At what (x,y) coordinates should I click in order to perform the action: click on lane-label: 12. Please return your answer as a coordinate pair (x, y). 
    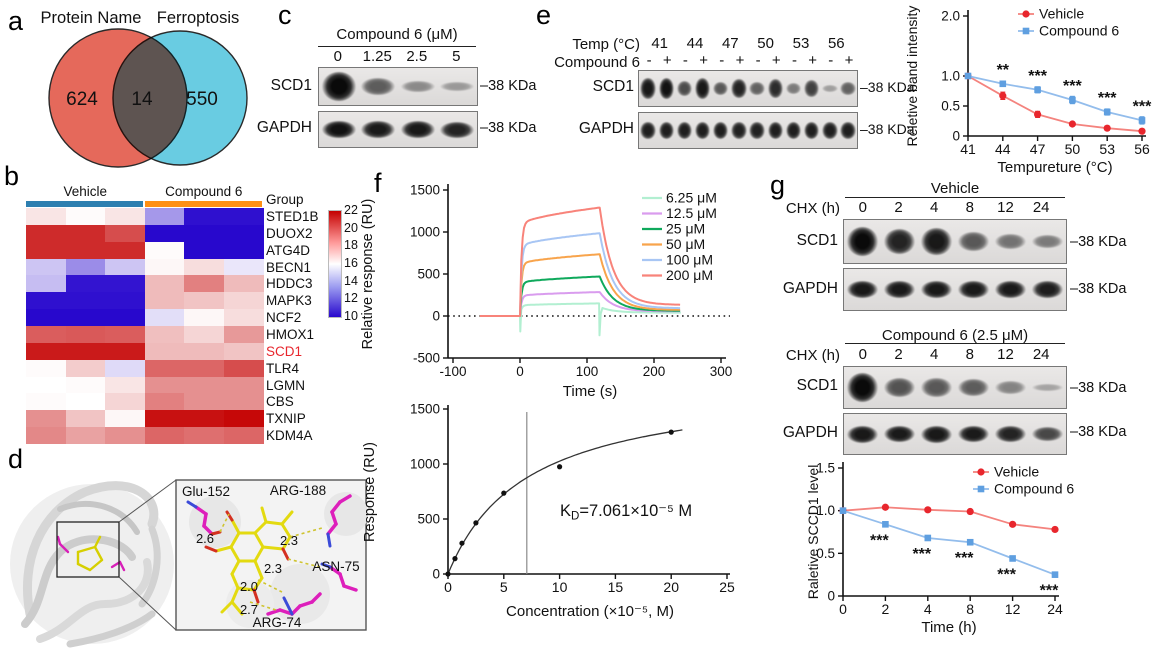
    Looking at the image, I should click on (1005, 354).